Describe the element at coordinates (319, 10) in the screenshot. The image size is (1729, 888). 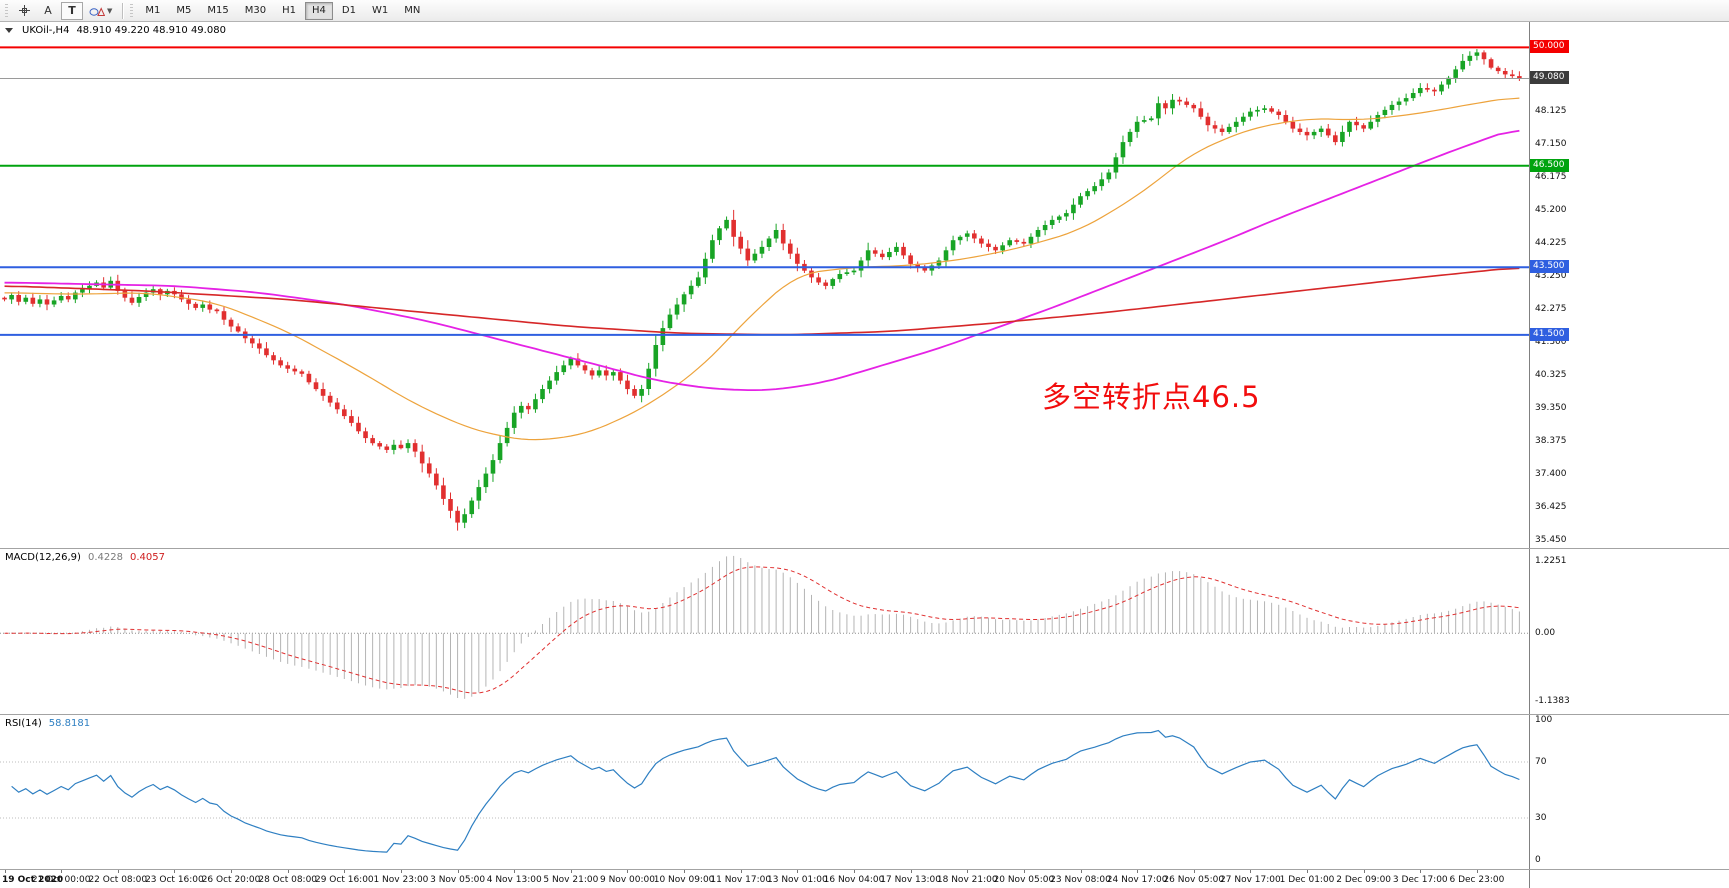
I see `timeframe-button-h4: H4` at that location.